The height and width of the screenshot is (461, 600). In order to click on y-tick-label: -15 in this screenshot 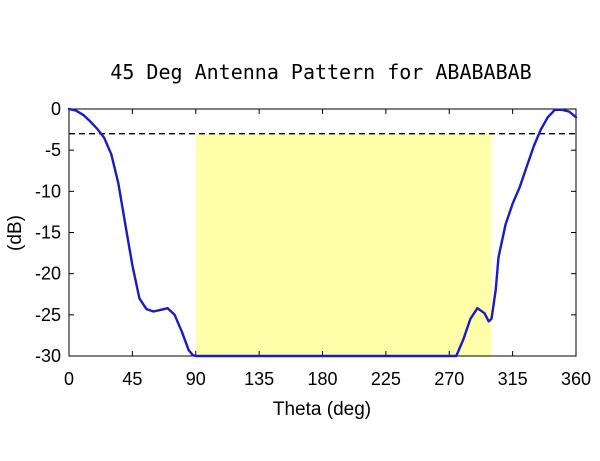, I will do `click(48, 233)`.